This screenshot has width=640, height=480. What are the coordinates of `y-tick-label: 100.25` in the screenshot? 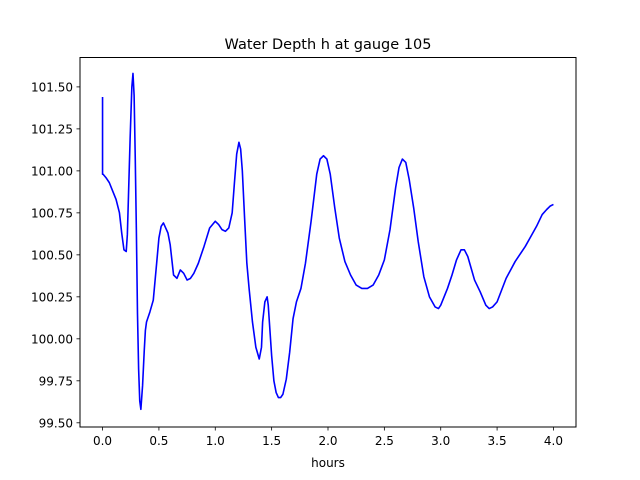 It's located at (52, 297).